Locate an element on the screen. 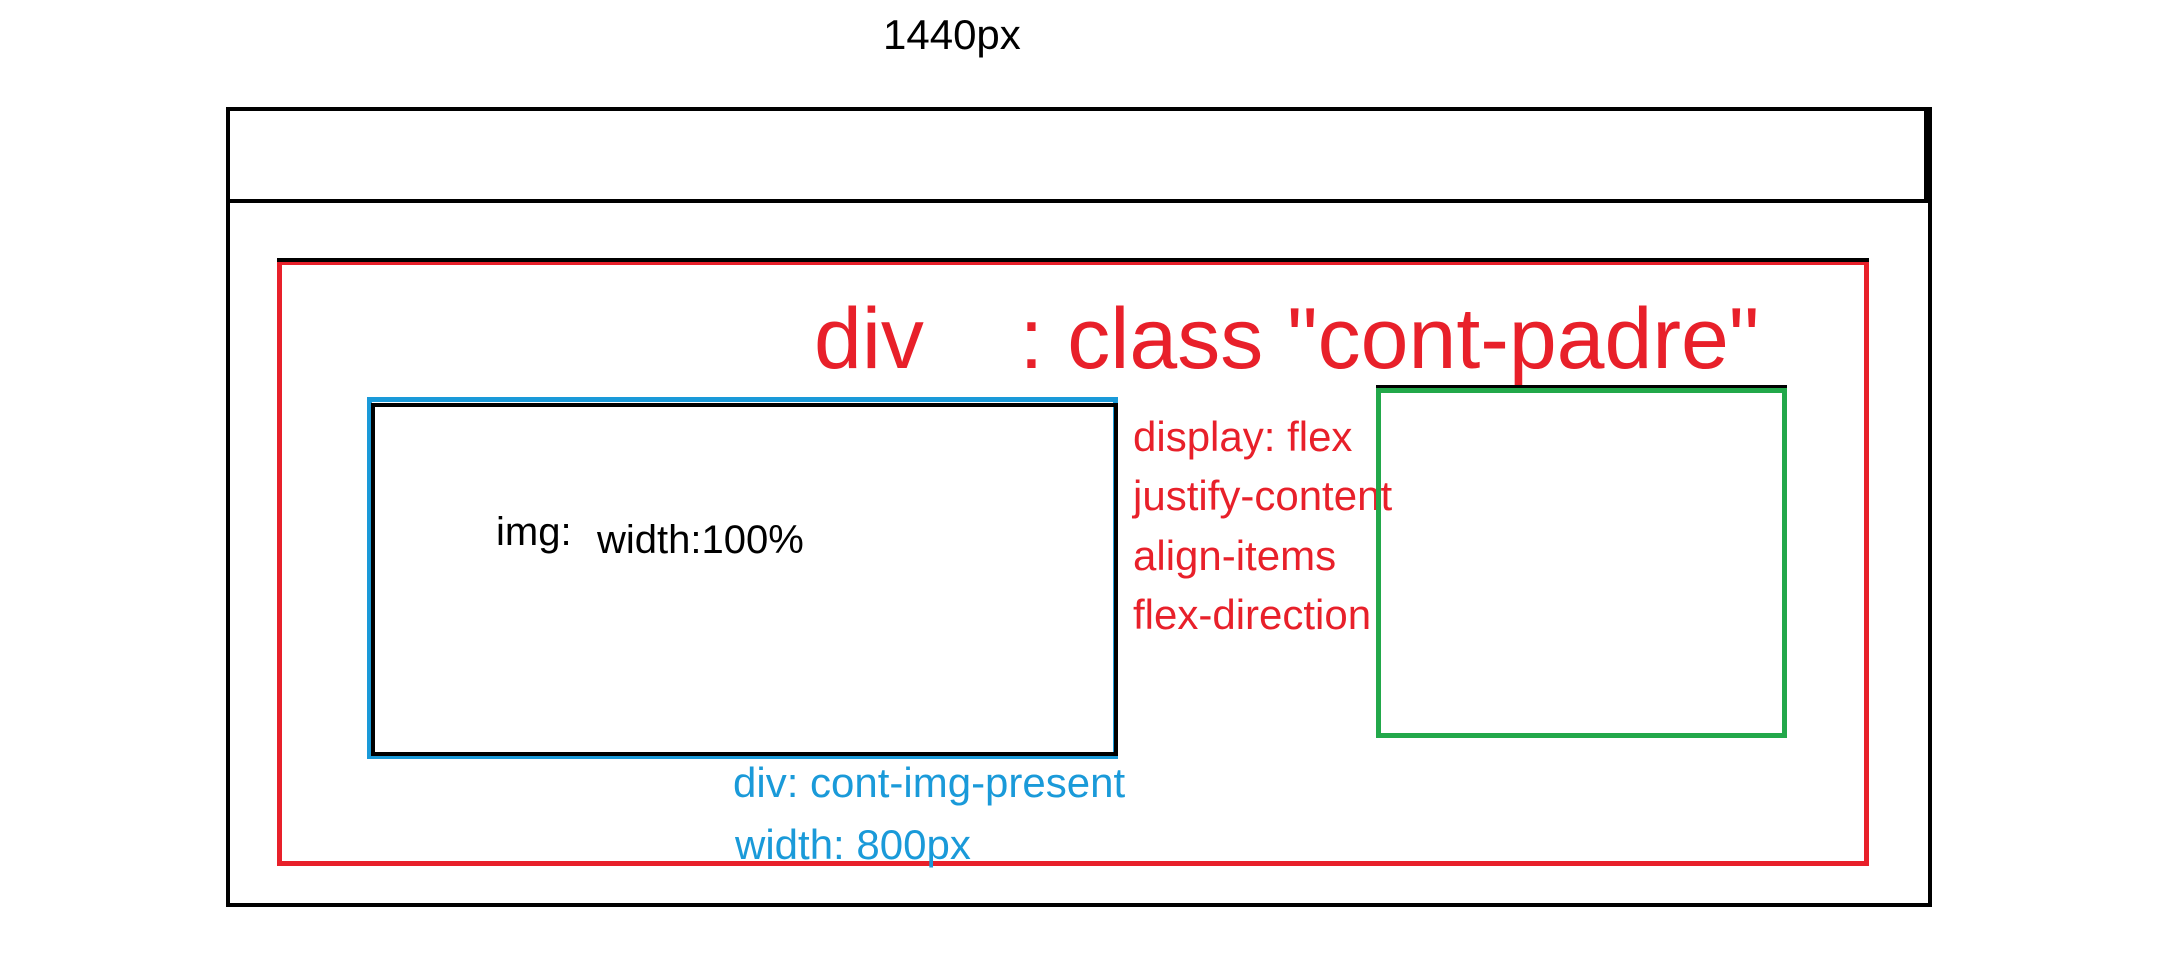 The image size is (2164, 974). sibling-box is located at coordinates (1581, 563).